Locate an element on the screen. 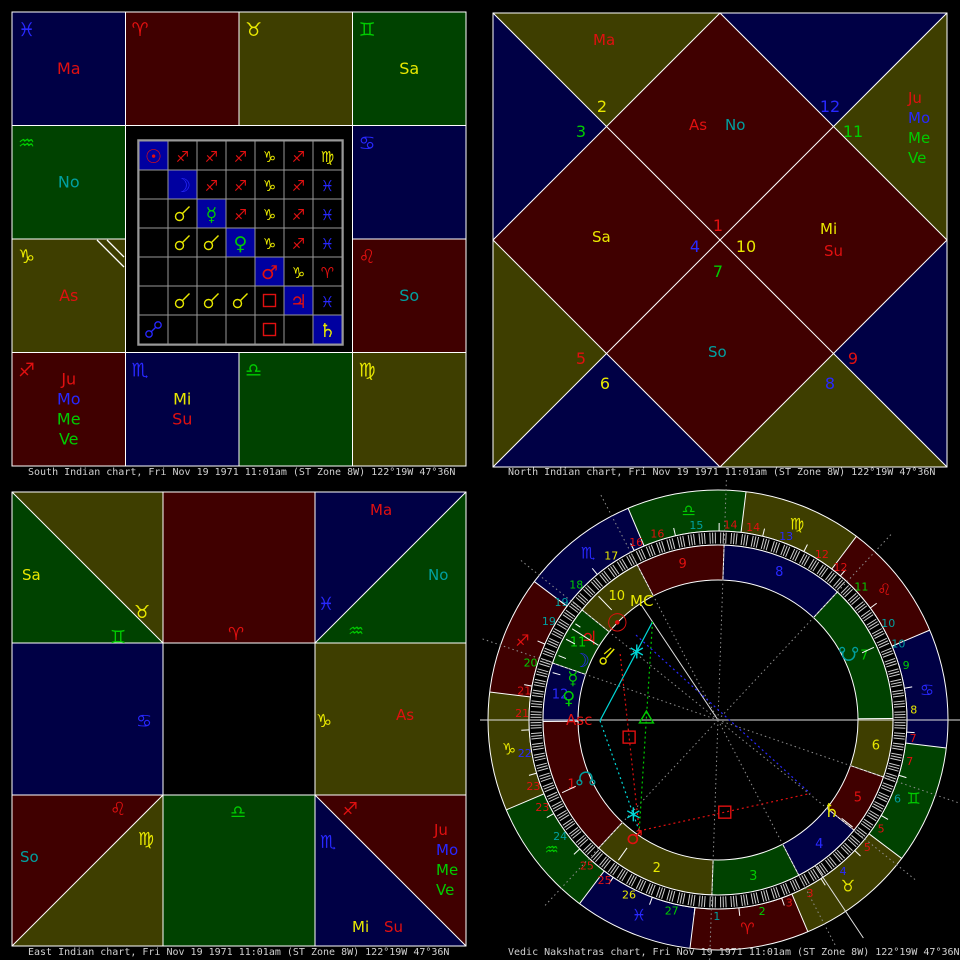 The image size is (960, 960). grid-cell: ♐ is located at coordinates (211, 155).